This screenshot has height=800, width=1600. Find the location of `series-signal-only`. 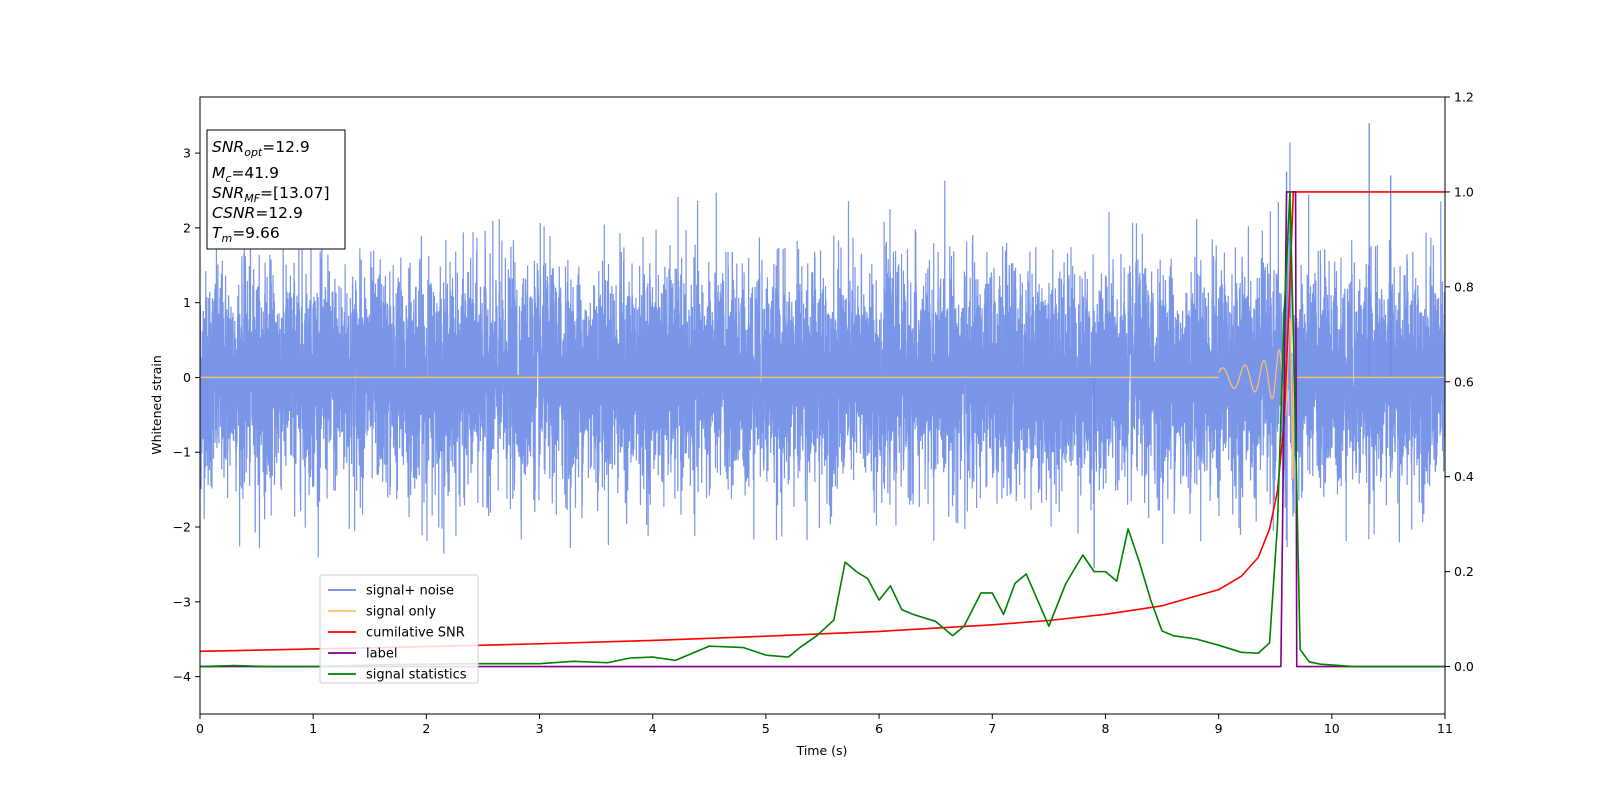

series-signal-only is located at coordinates (1258, 398).